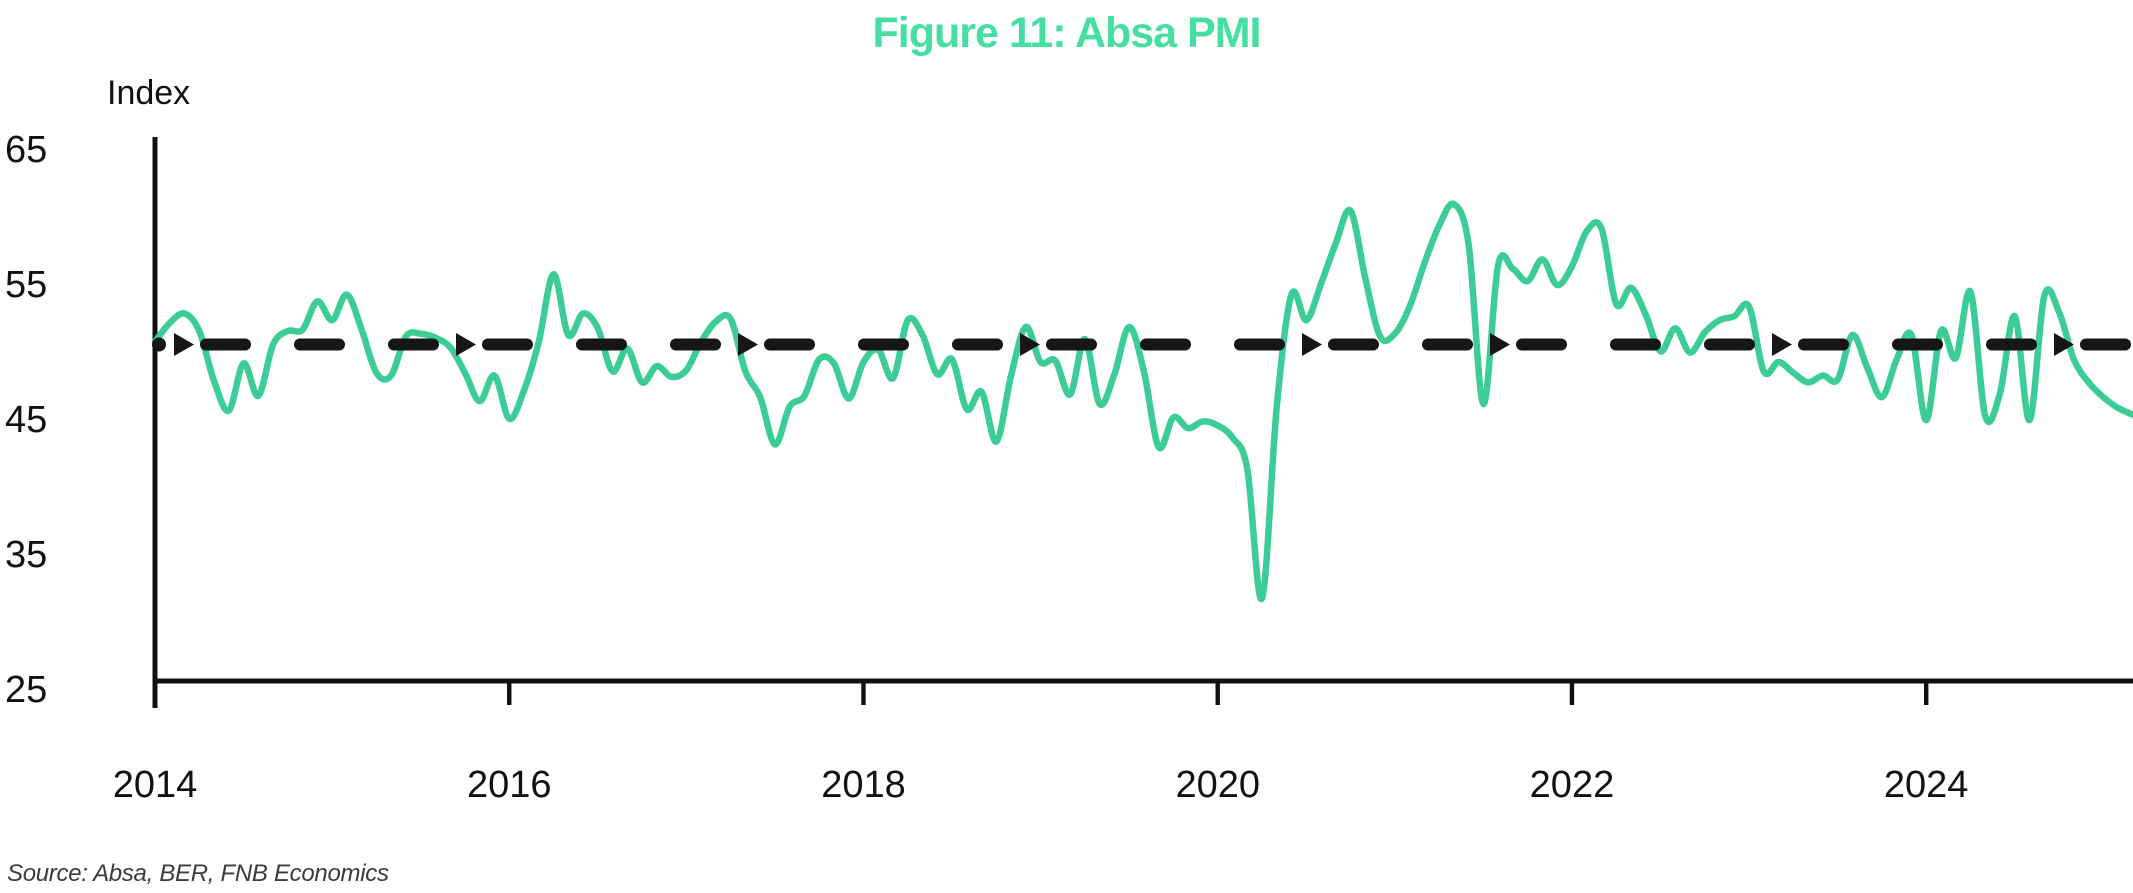 This screenshot has height=893, width=2133. What do you see at coordinates (26, 150) in the screenshot?
I see `y-axis-tick-label: 65` at bounding box center [26, 150].